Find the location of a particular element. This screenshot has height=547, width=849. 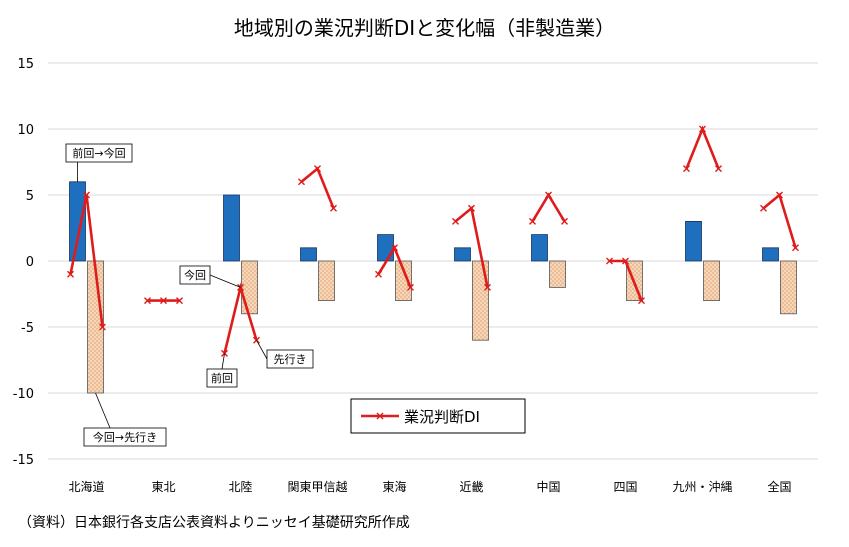

category-label: 東海 is located at coordinates (394, 486).